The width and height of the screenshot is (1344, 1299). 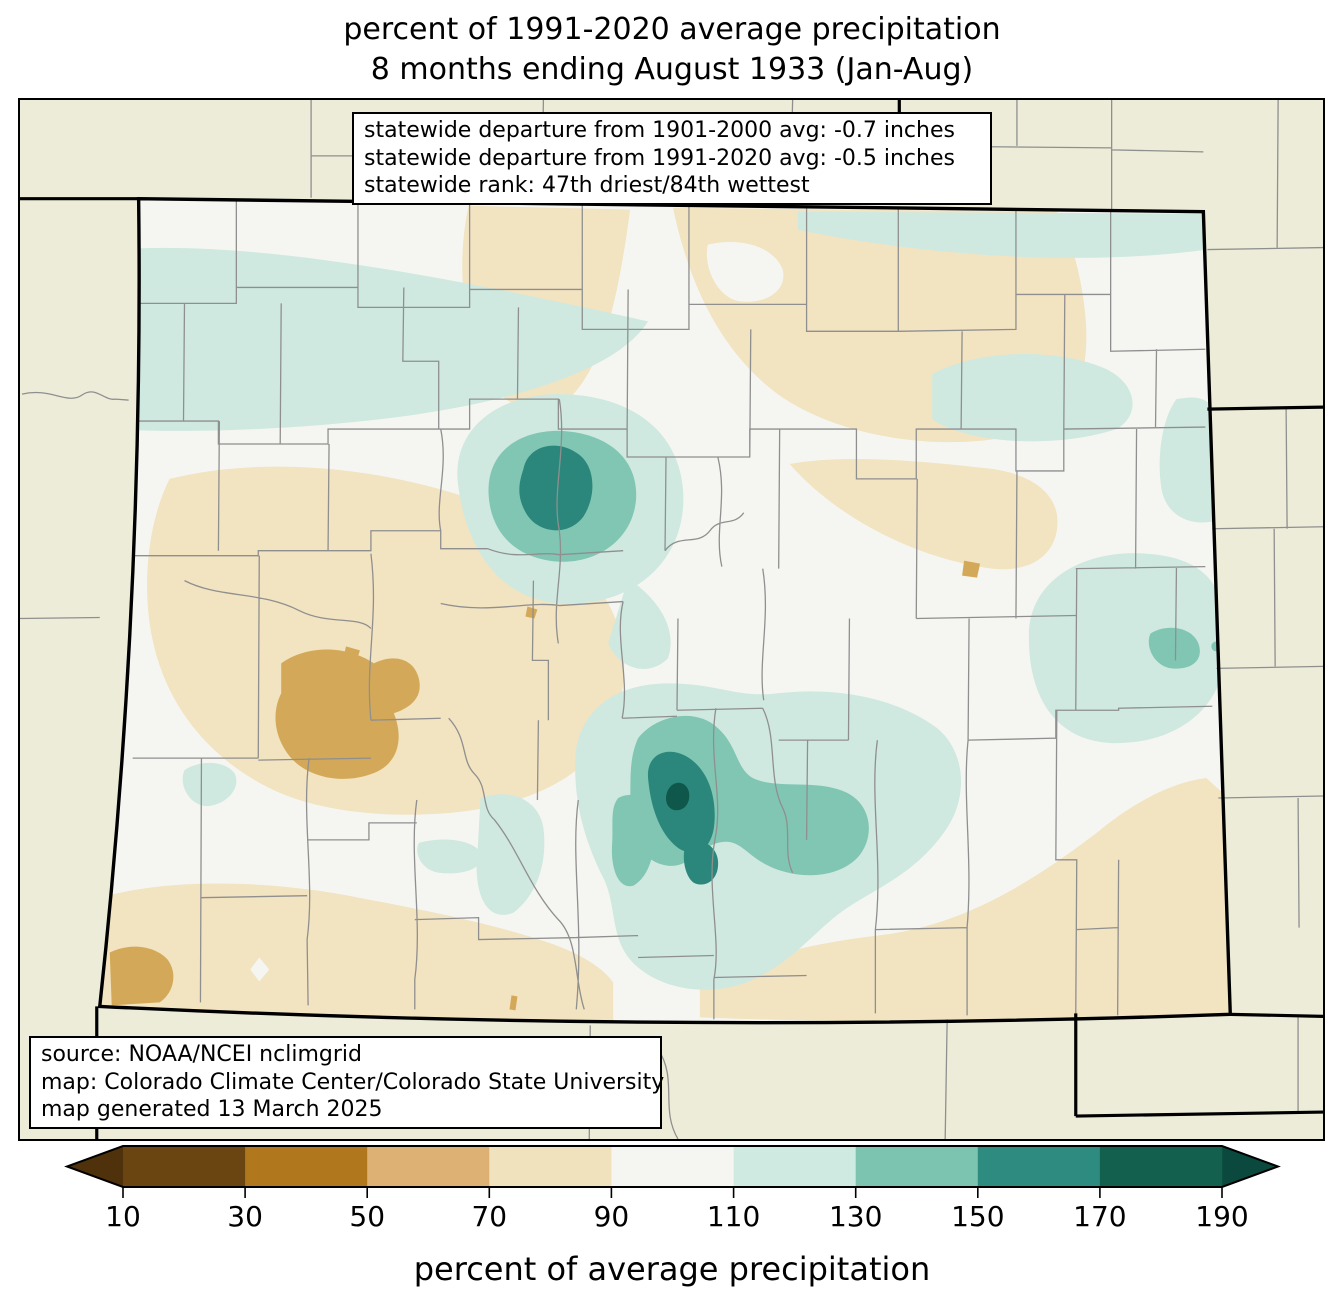 What do you see at coordinates (141, 976) in the screenshot?
I see `tan-mid-southwest-corner` at bounding box center [141, 976].